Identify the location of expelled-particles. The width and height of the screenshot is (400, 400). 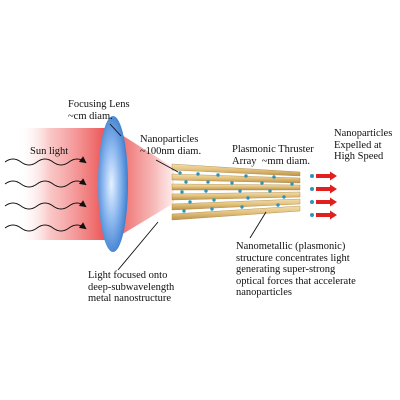
(323, 195).